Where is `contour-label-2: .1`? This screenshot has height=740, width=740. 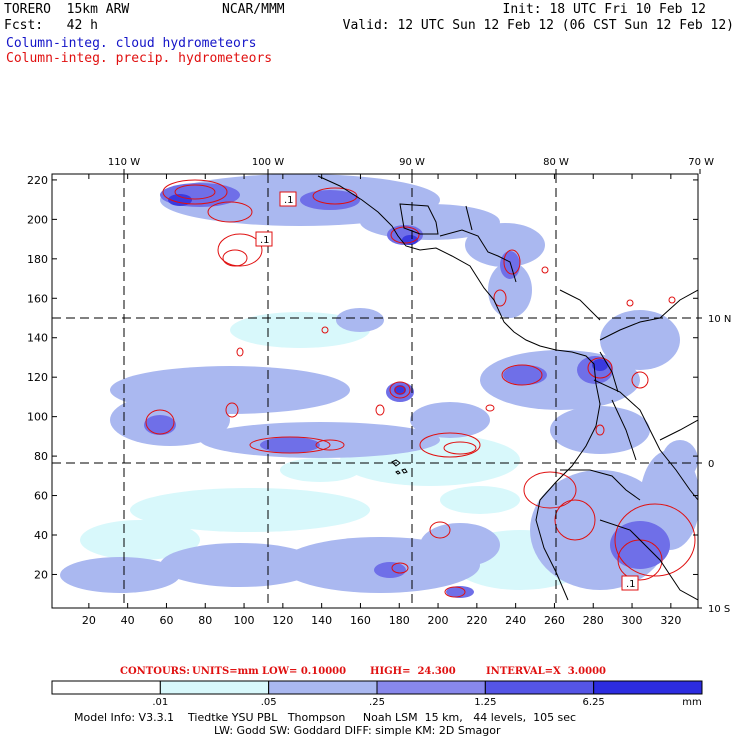
contour-label-2: .1 is located at coordinates (265, 240).